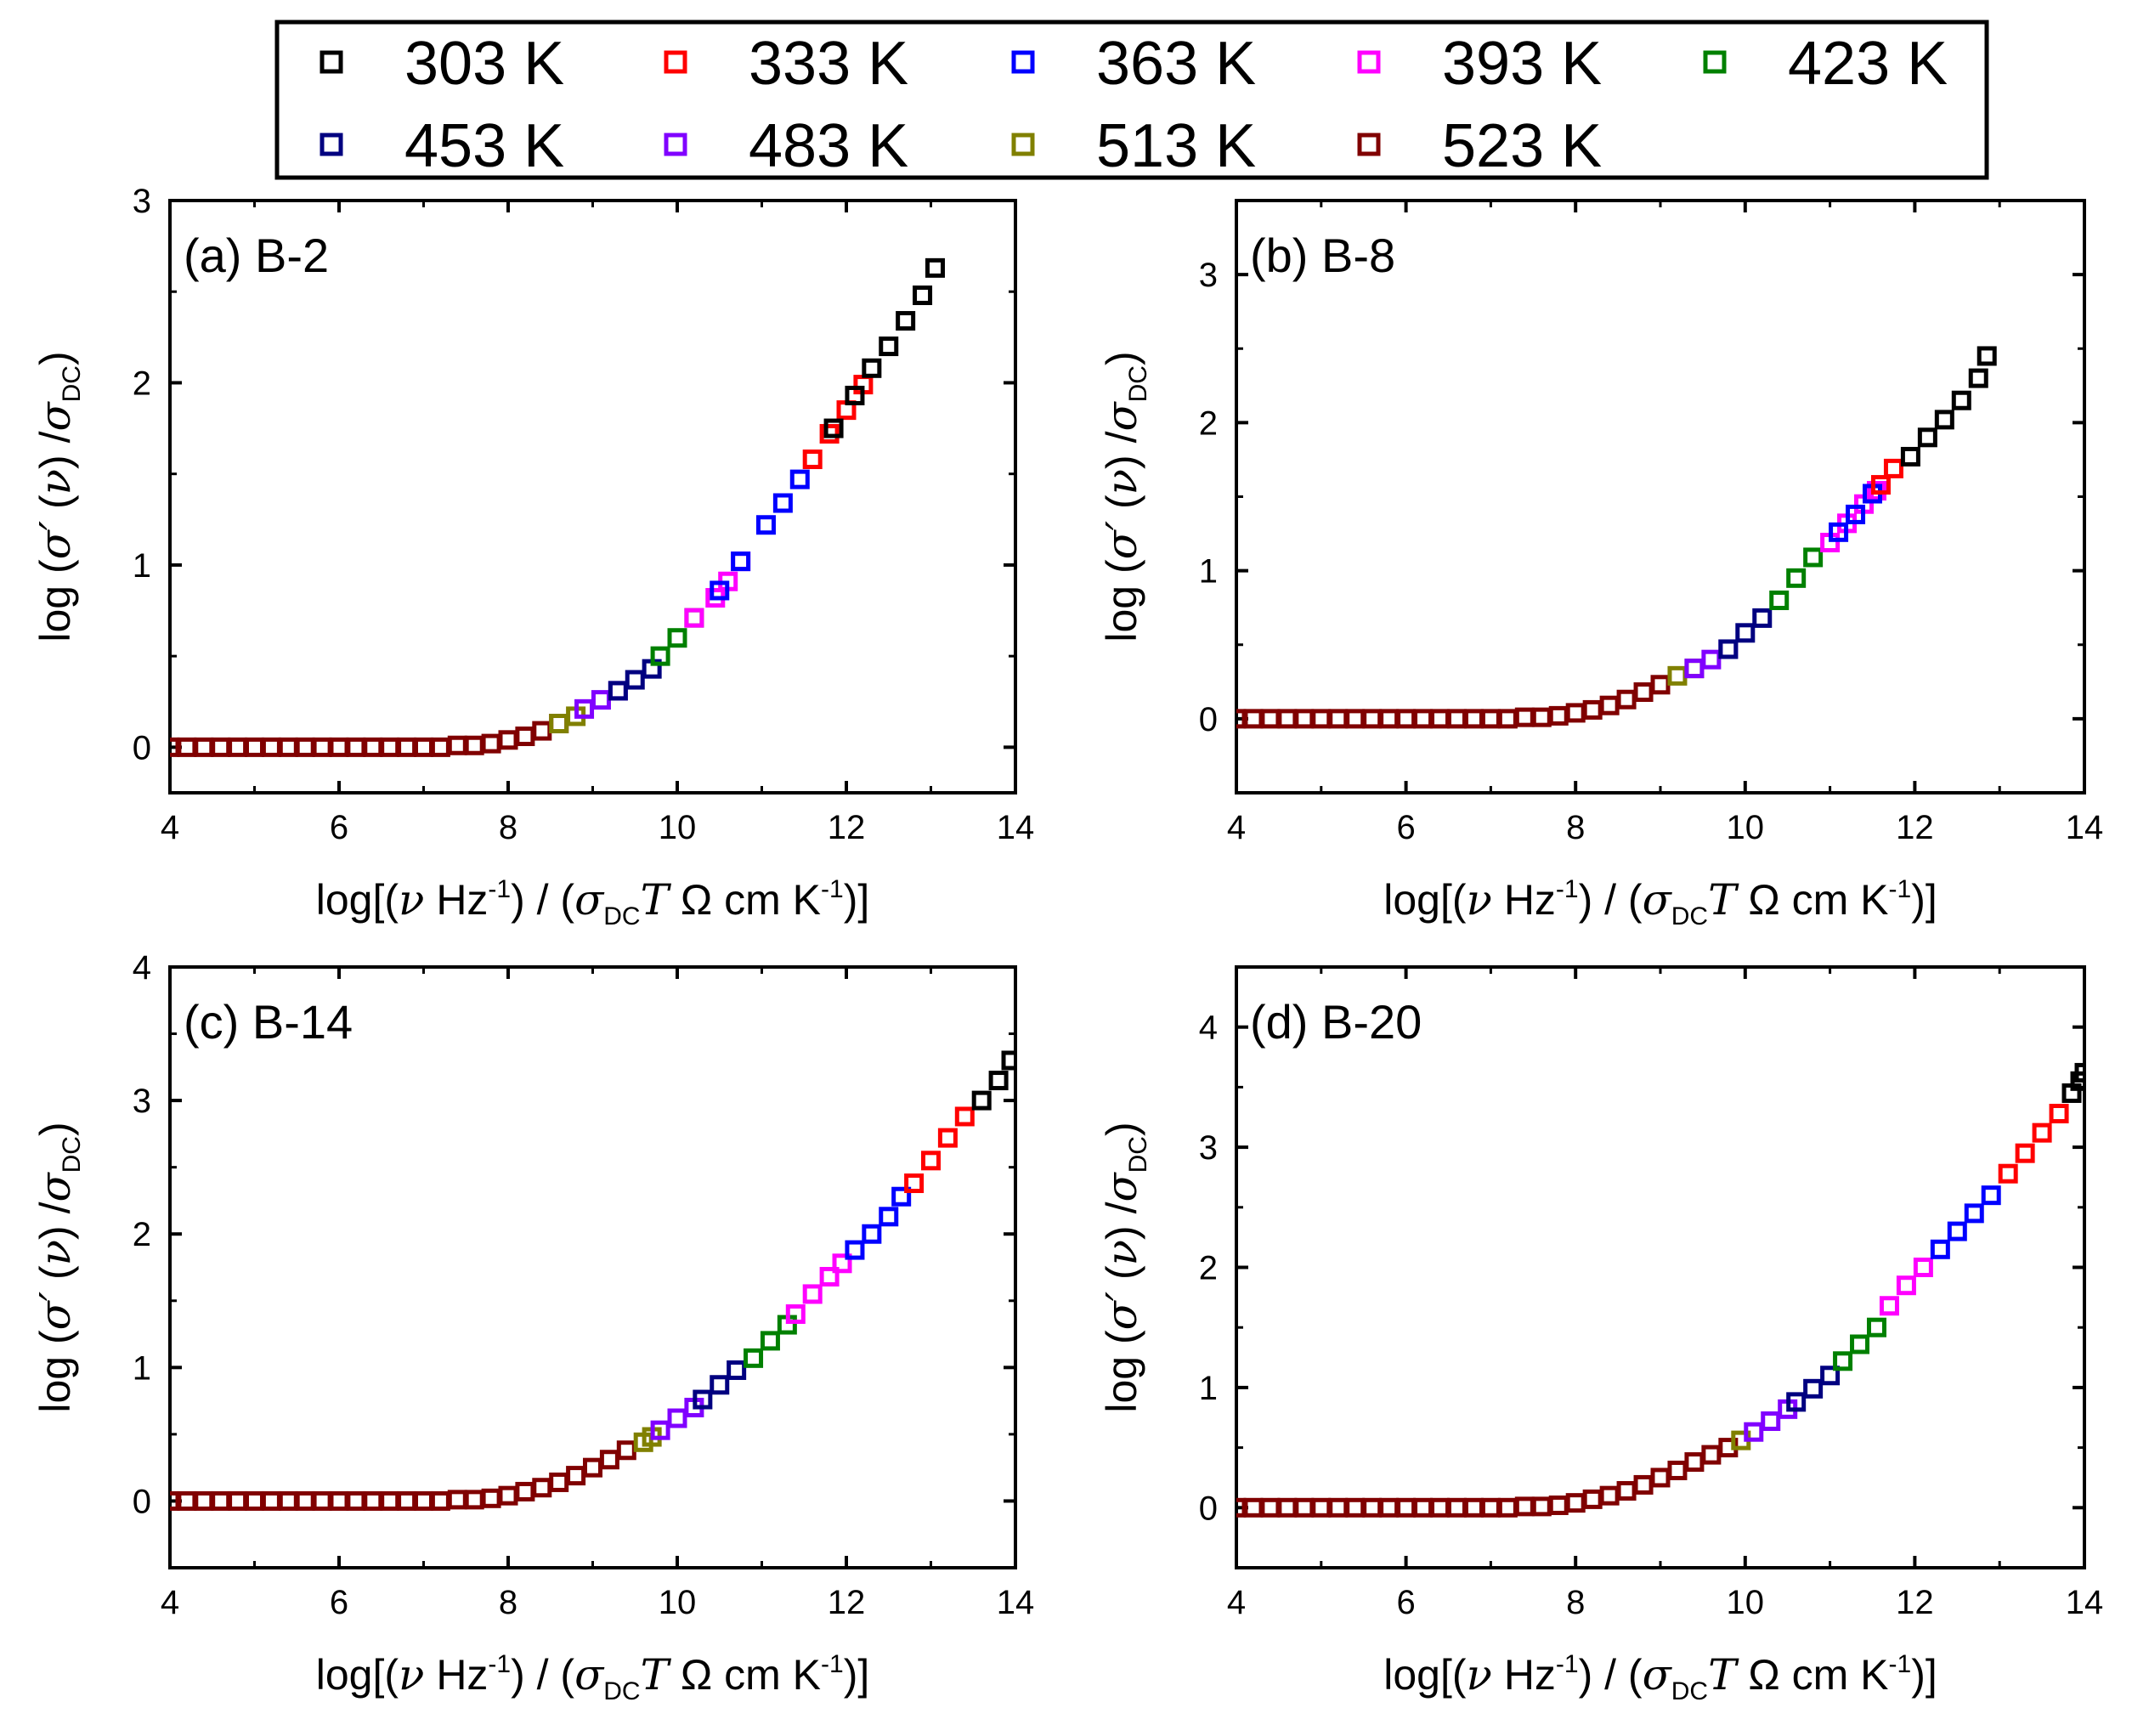 The height and width of the screenshot is (1736, 2132). I want to click on legend-label: 333 K, so click(828, 64).